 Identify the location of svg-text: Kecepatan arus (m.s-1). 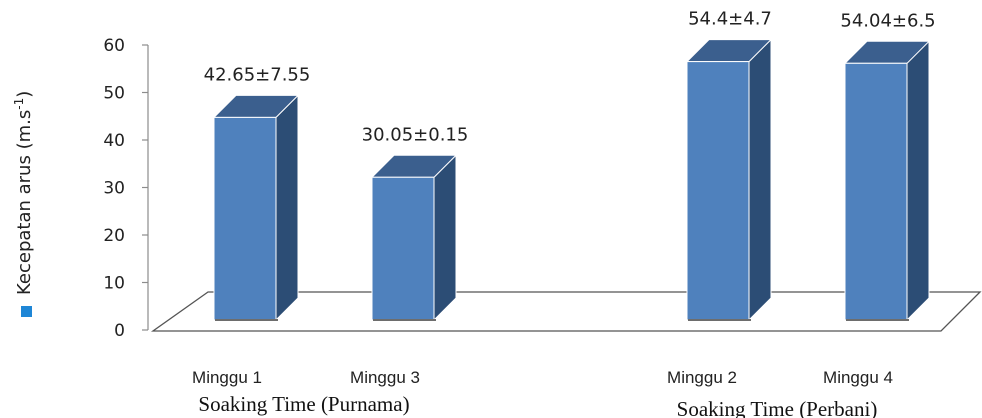
(23, 193).